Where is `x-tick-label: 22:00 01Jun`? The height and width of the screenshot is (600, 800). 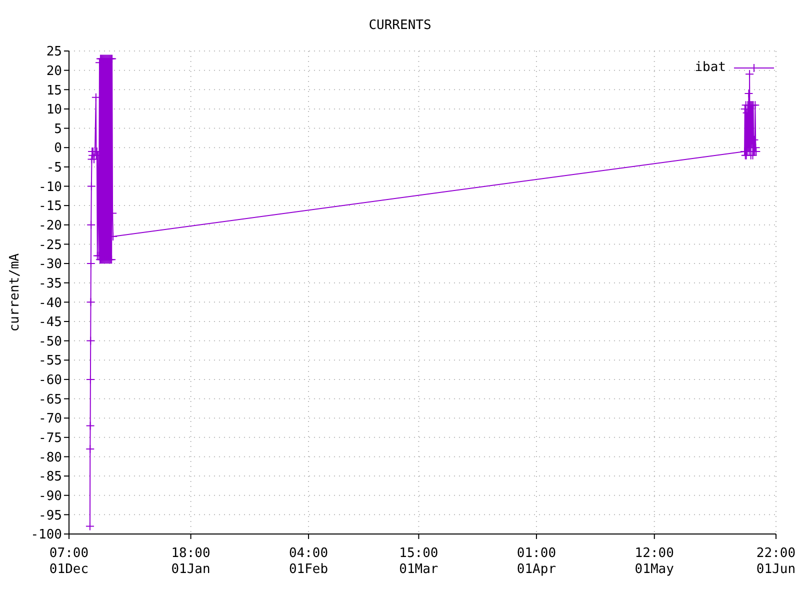
x-tick-label: 22:00 01Jun is located at coordinates (776, 561).